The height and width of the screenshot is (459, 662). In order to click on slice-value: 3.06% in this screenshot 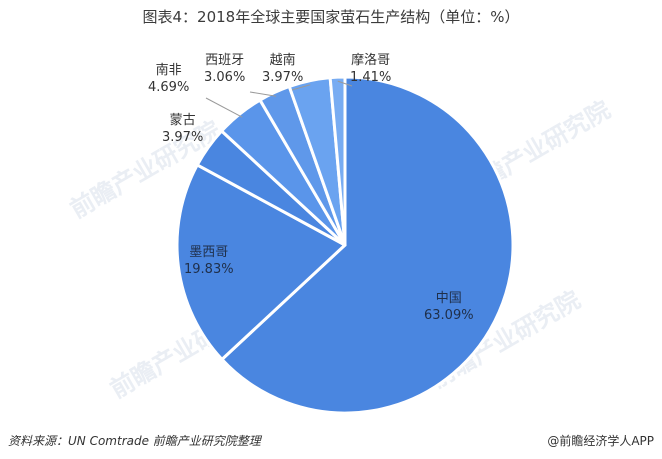, I will do `click(225, 77)`.